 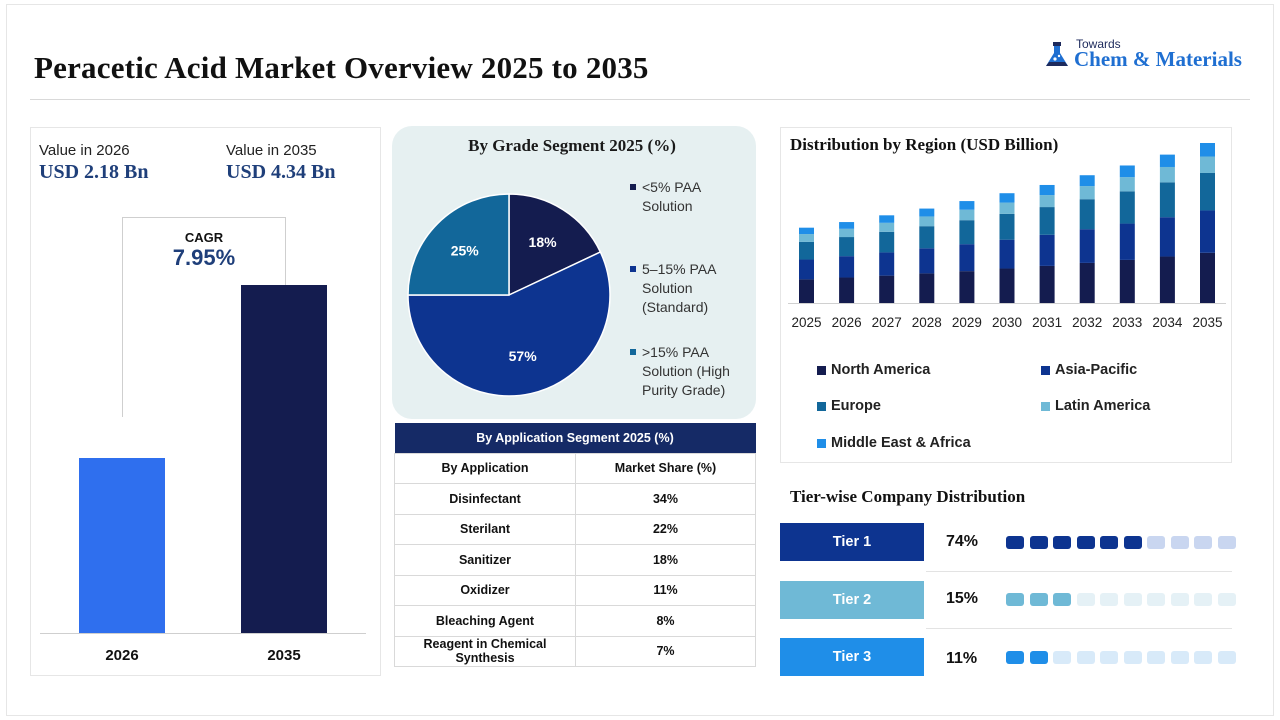 What do you see at coordinates (665, 499) in the screenshot?
I see `market-share-cell: 34%` at bounding box center [665, 499].